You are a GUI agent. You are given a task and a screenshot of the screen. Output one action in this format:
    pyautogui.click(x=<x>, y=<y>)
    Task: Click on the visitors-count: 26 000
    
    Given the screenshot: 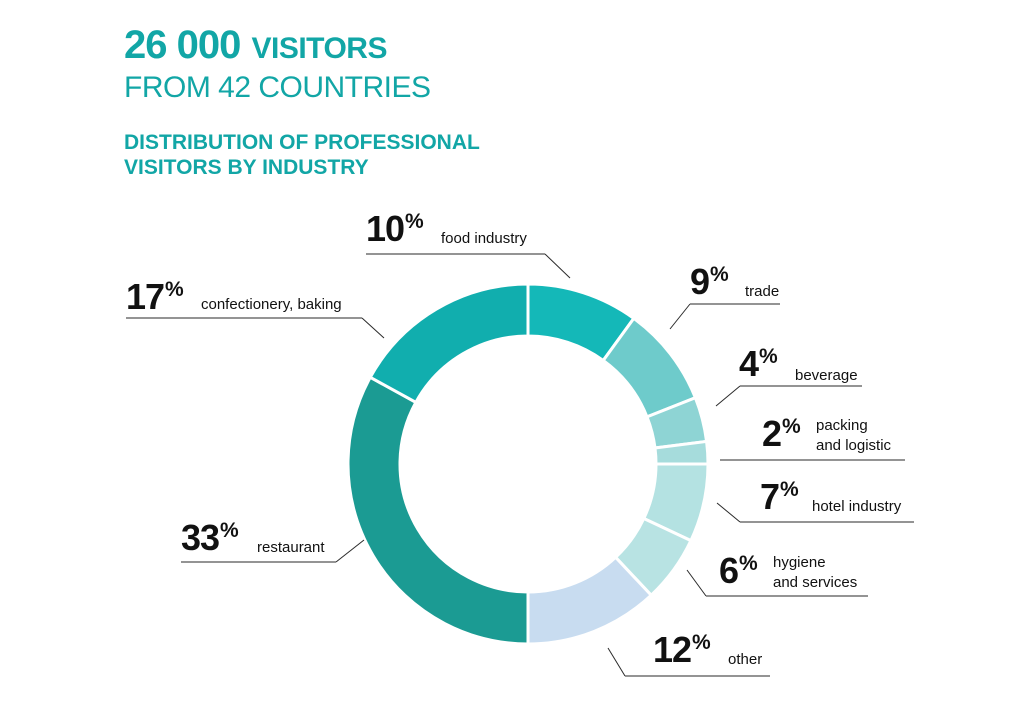 What is the action you would take?
    pyautogui.click(x=182, y=45)
    